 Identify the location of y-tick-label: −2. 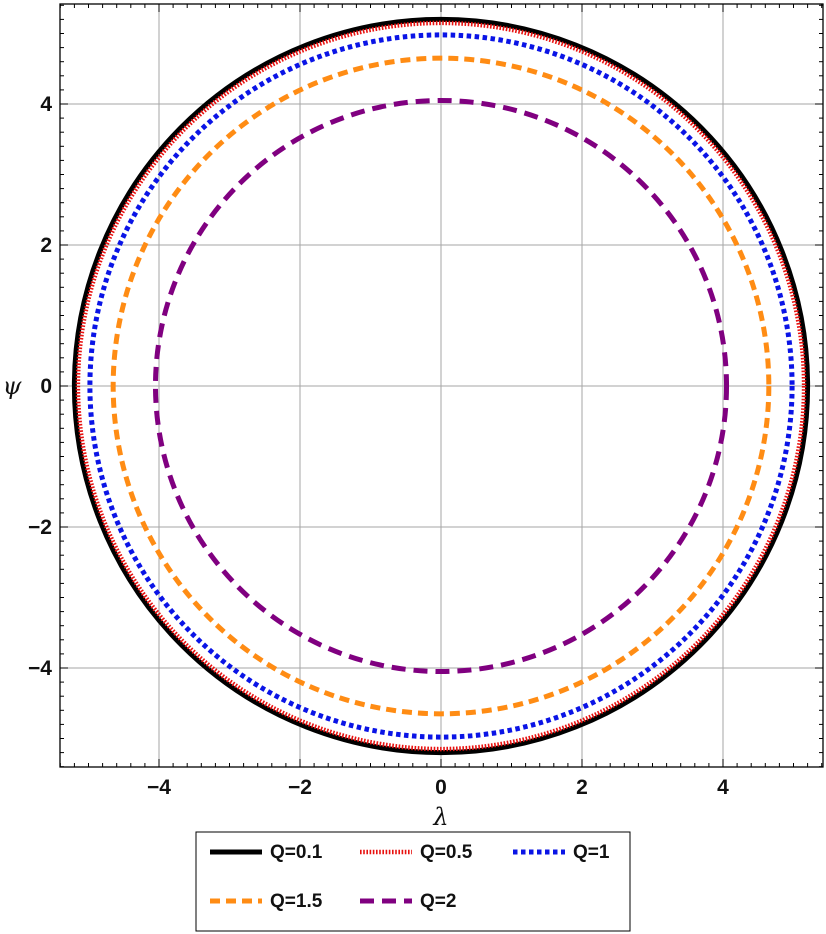
(40, 527).